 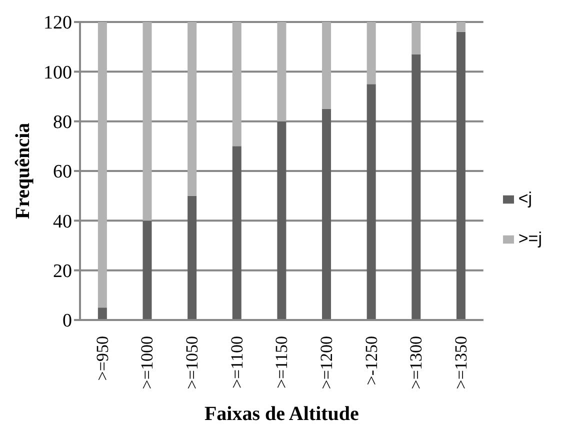 What do you see at coordinates (525, 198) in the screenshot?
I see `legend-label: <j` at bounding box center [525, 198].